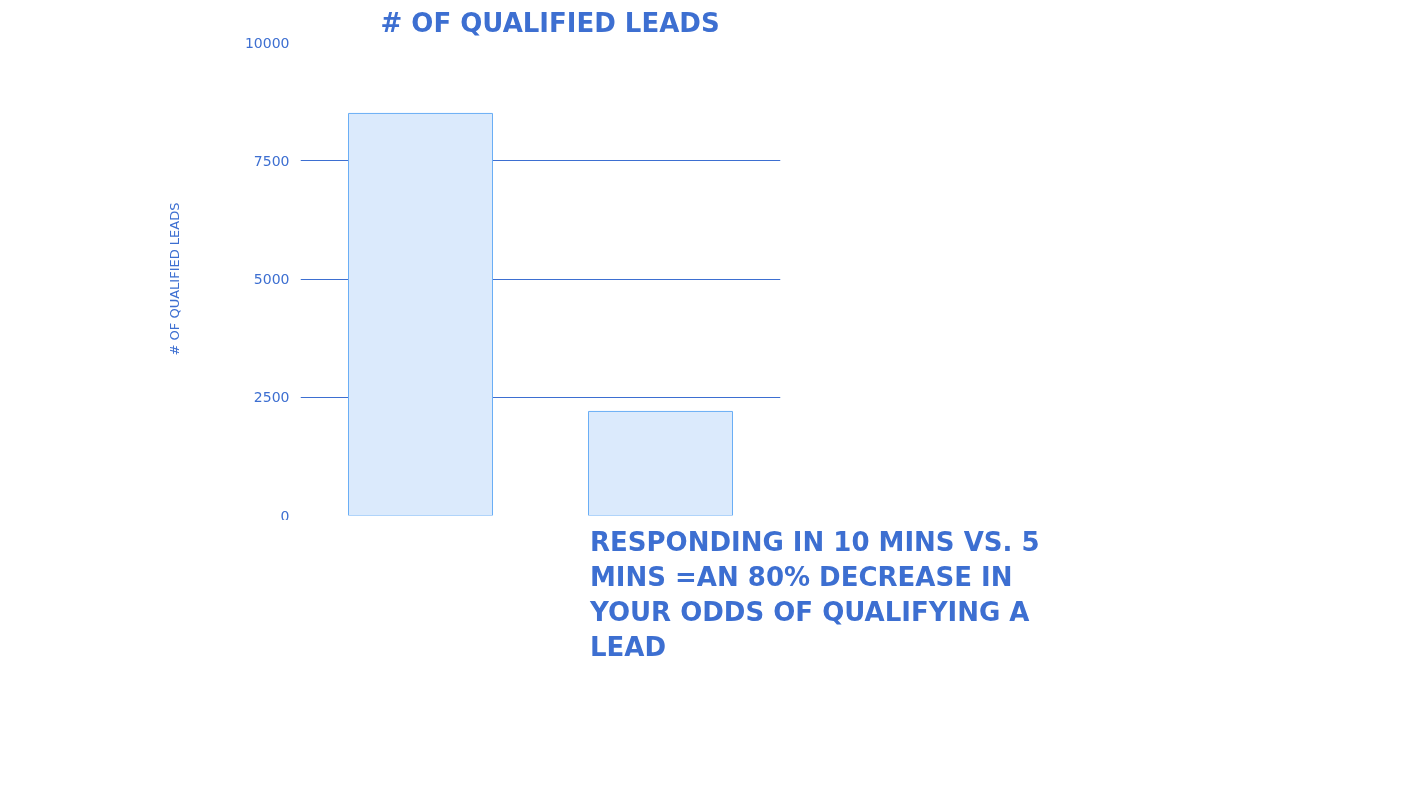 This screenshot has height=792, width=1408. I want to click on chart-title: # OF QUALIFIED LEADS, so click(550, 22).